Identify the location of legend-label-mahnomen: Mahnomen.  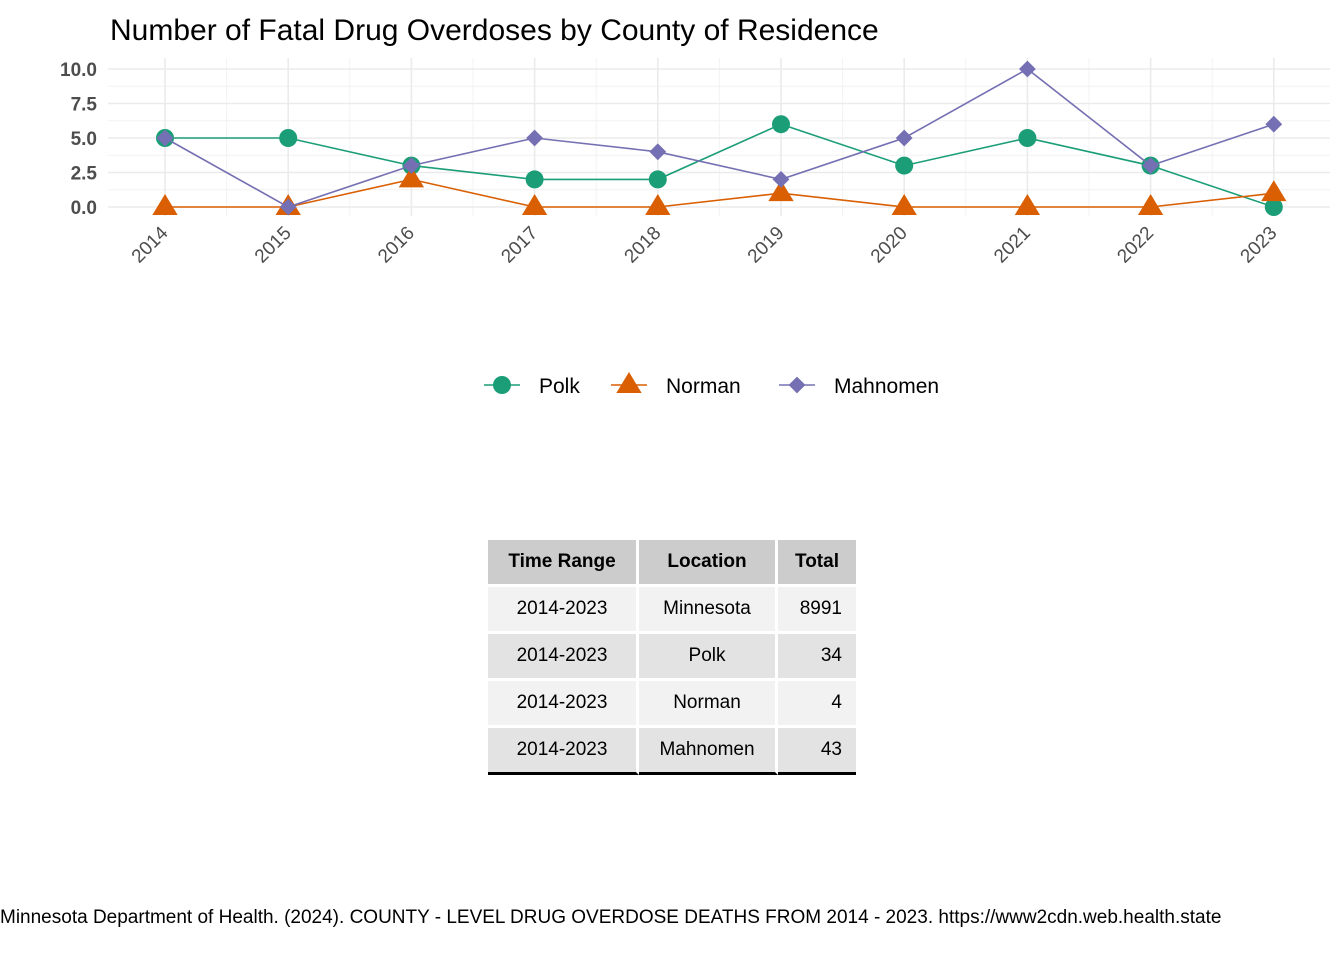
(886, 386).